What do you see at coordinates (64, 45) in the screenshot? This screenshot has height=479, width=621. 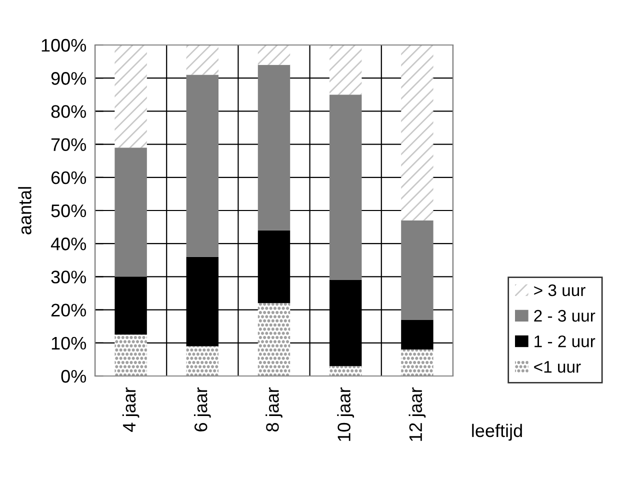 I see `y-tick-label: 100%` at bounding box center [64, 45].